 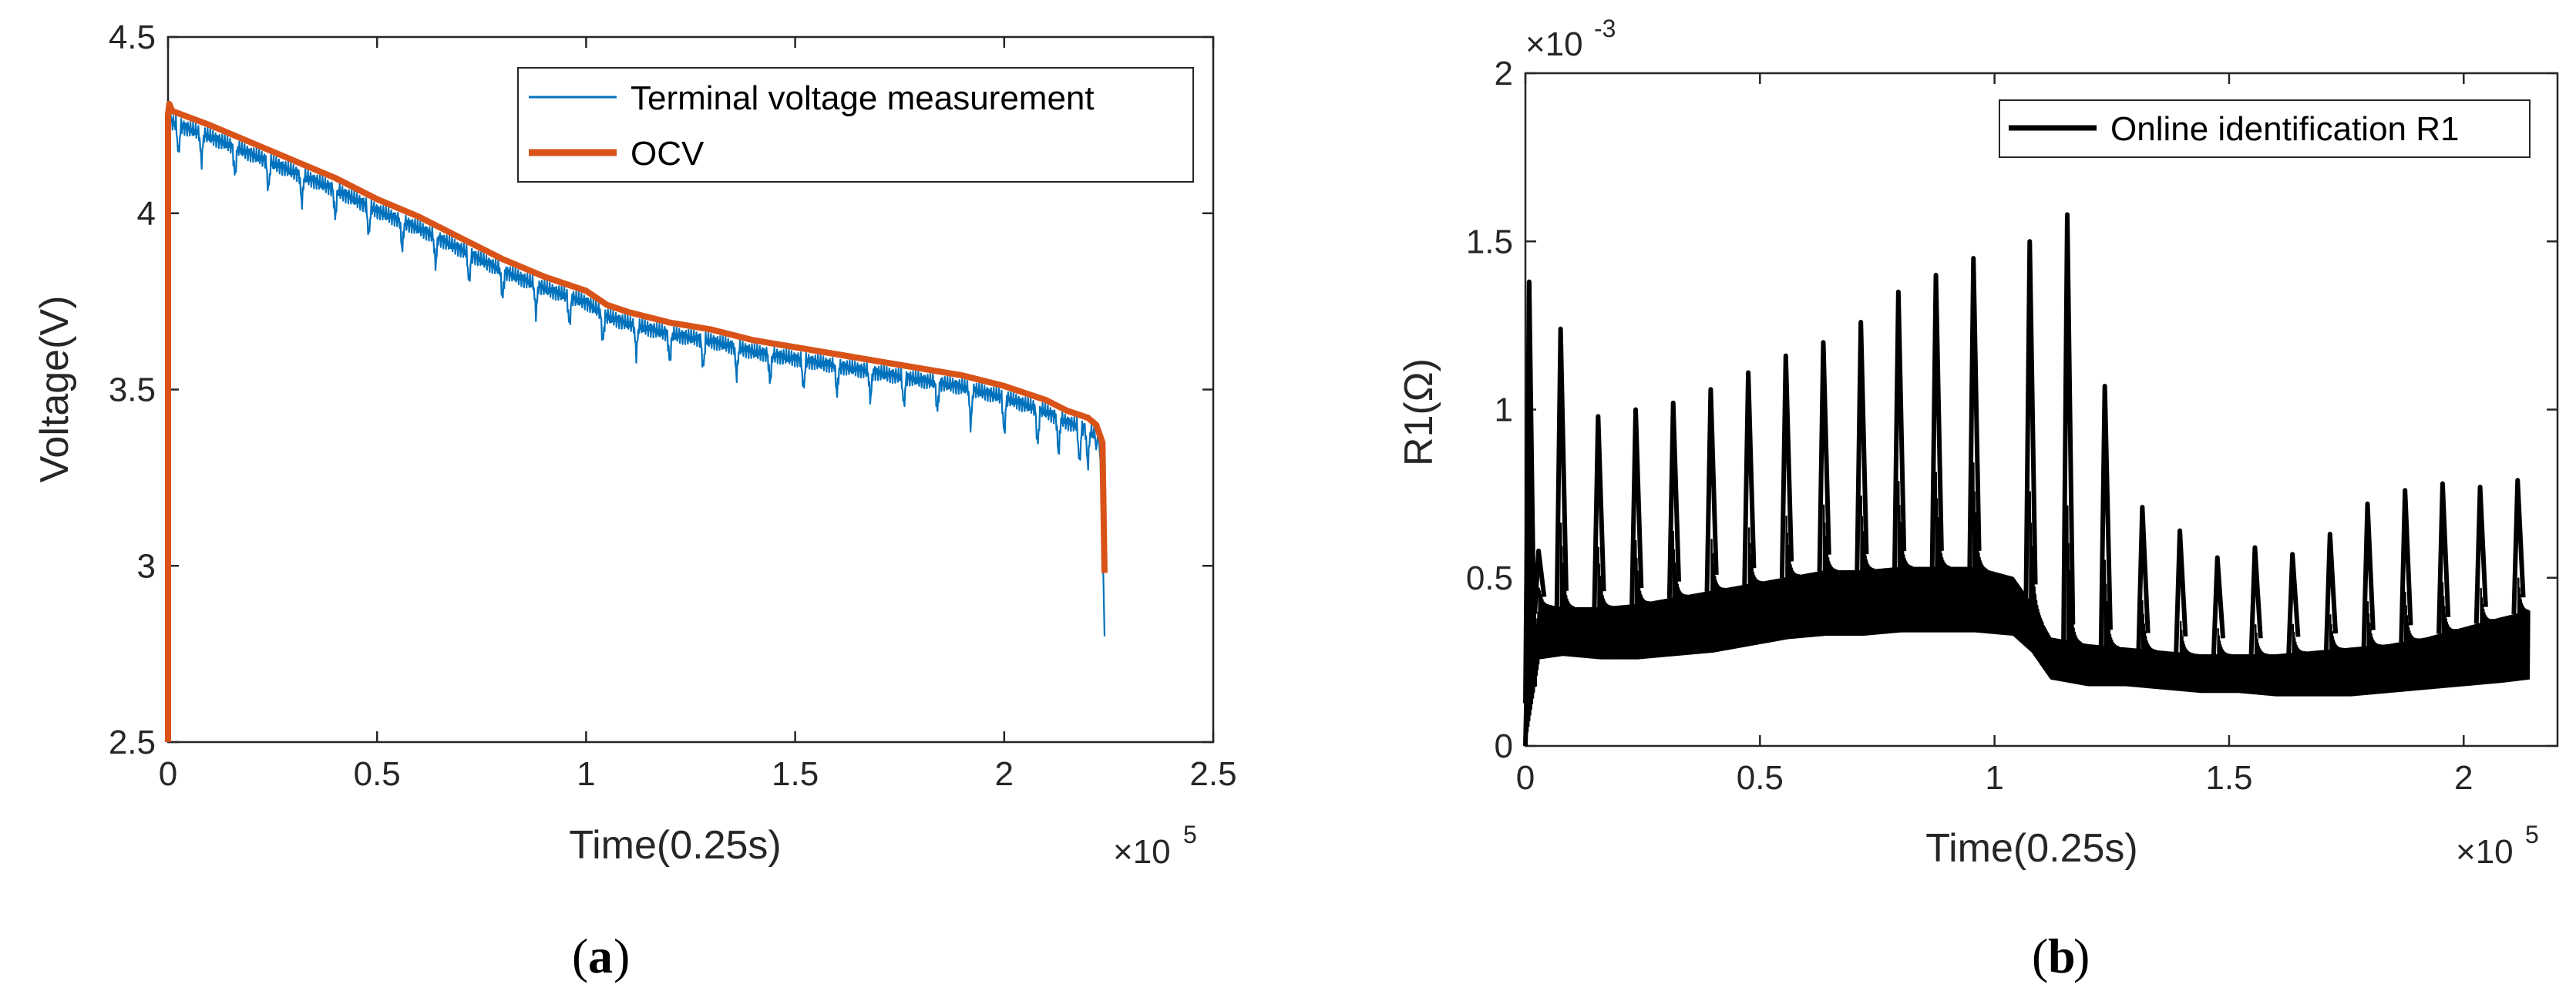 I want to click on panel-b-xtick-label: 1, so click(x=1994, y=778).